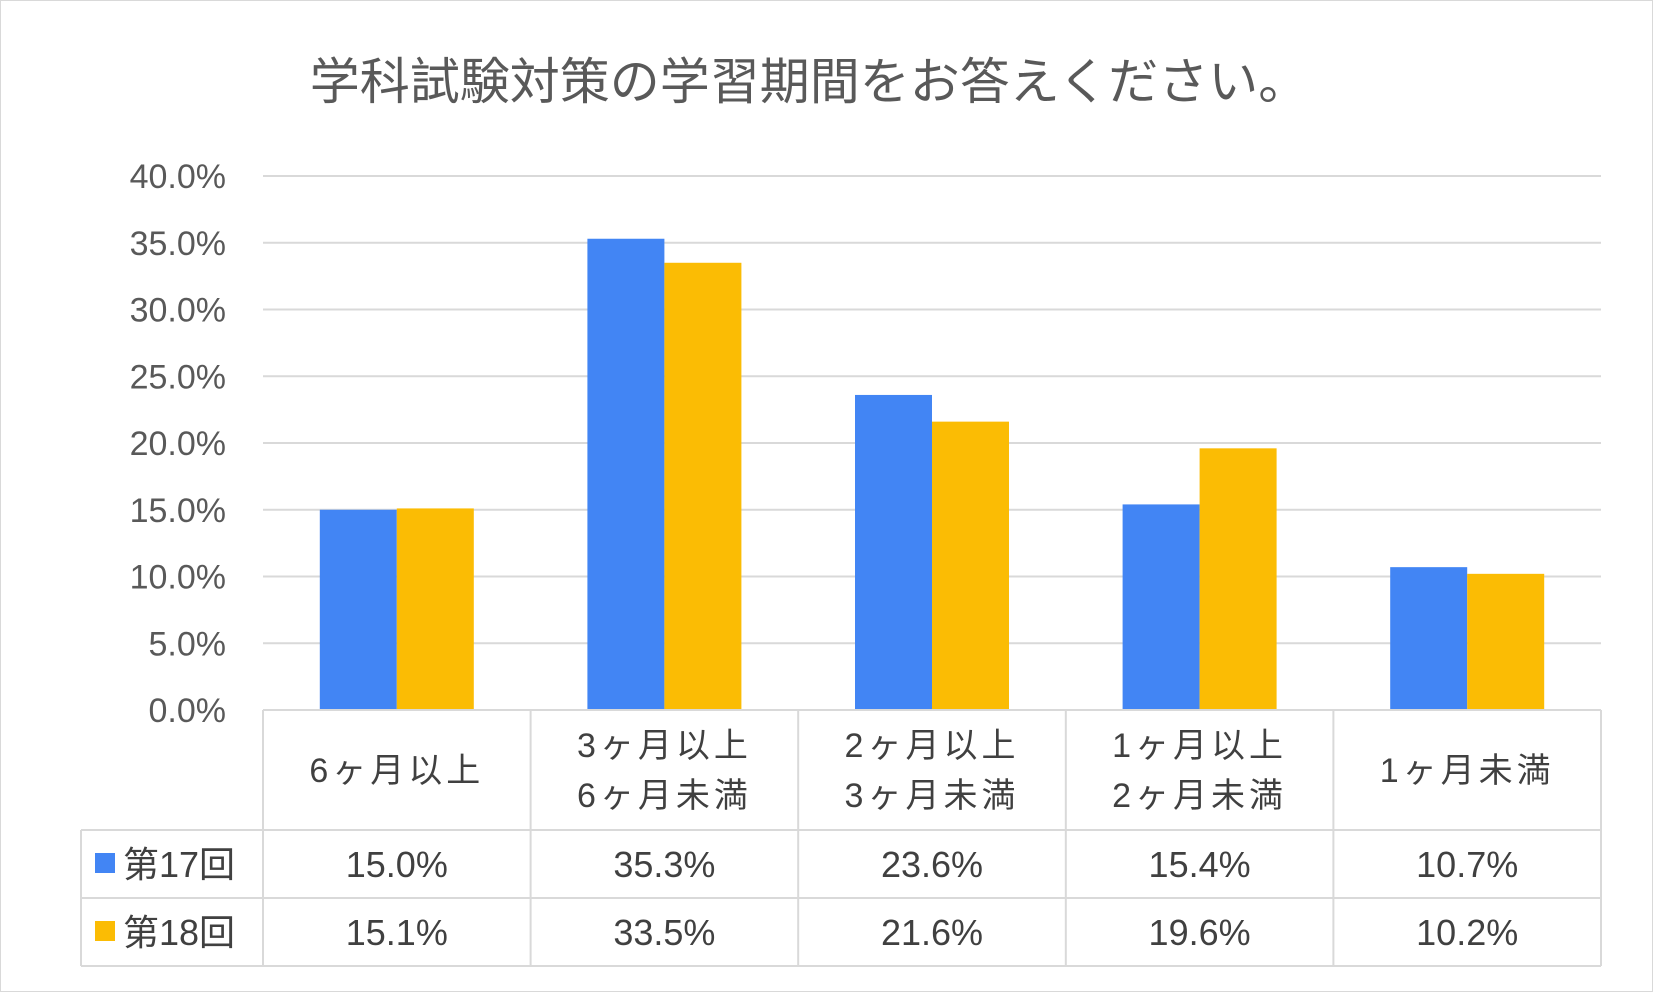  I want to click on y-tick-label: 15.0%, so click(178, 511).